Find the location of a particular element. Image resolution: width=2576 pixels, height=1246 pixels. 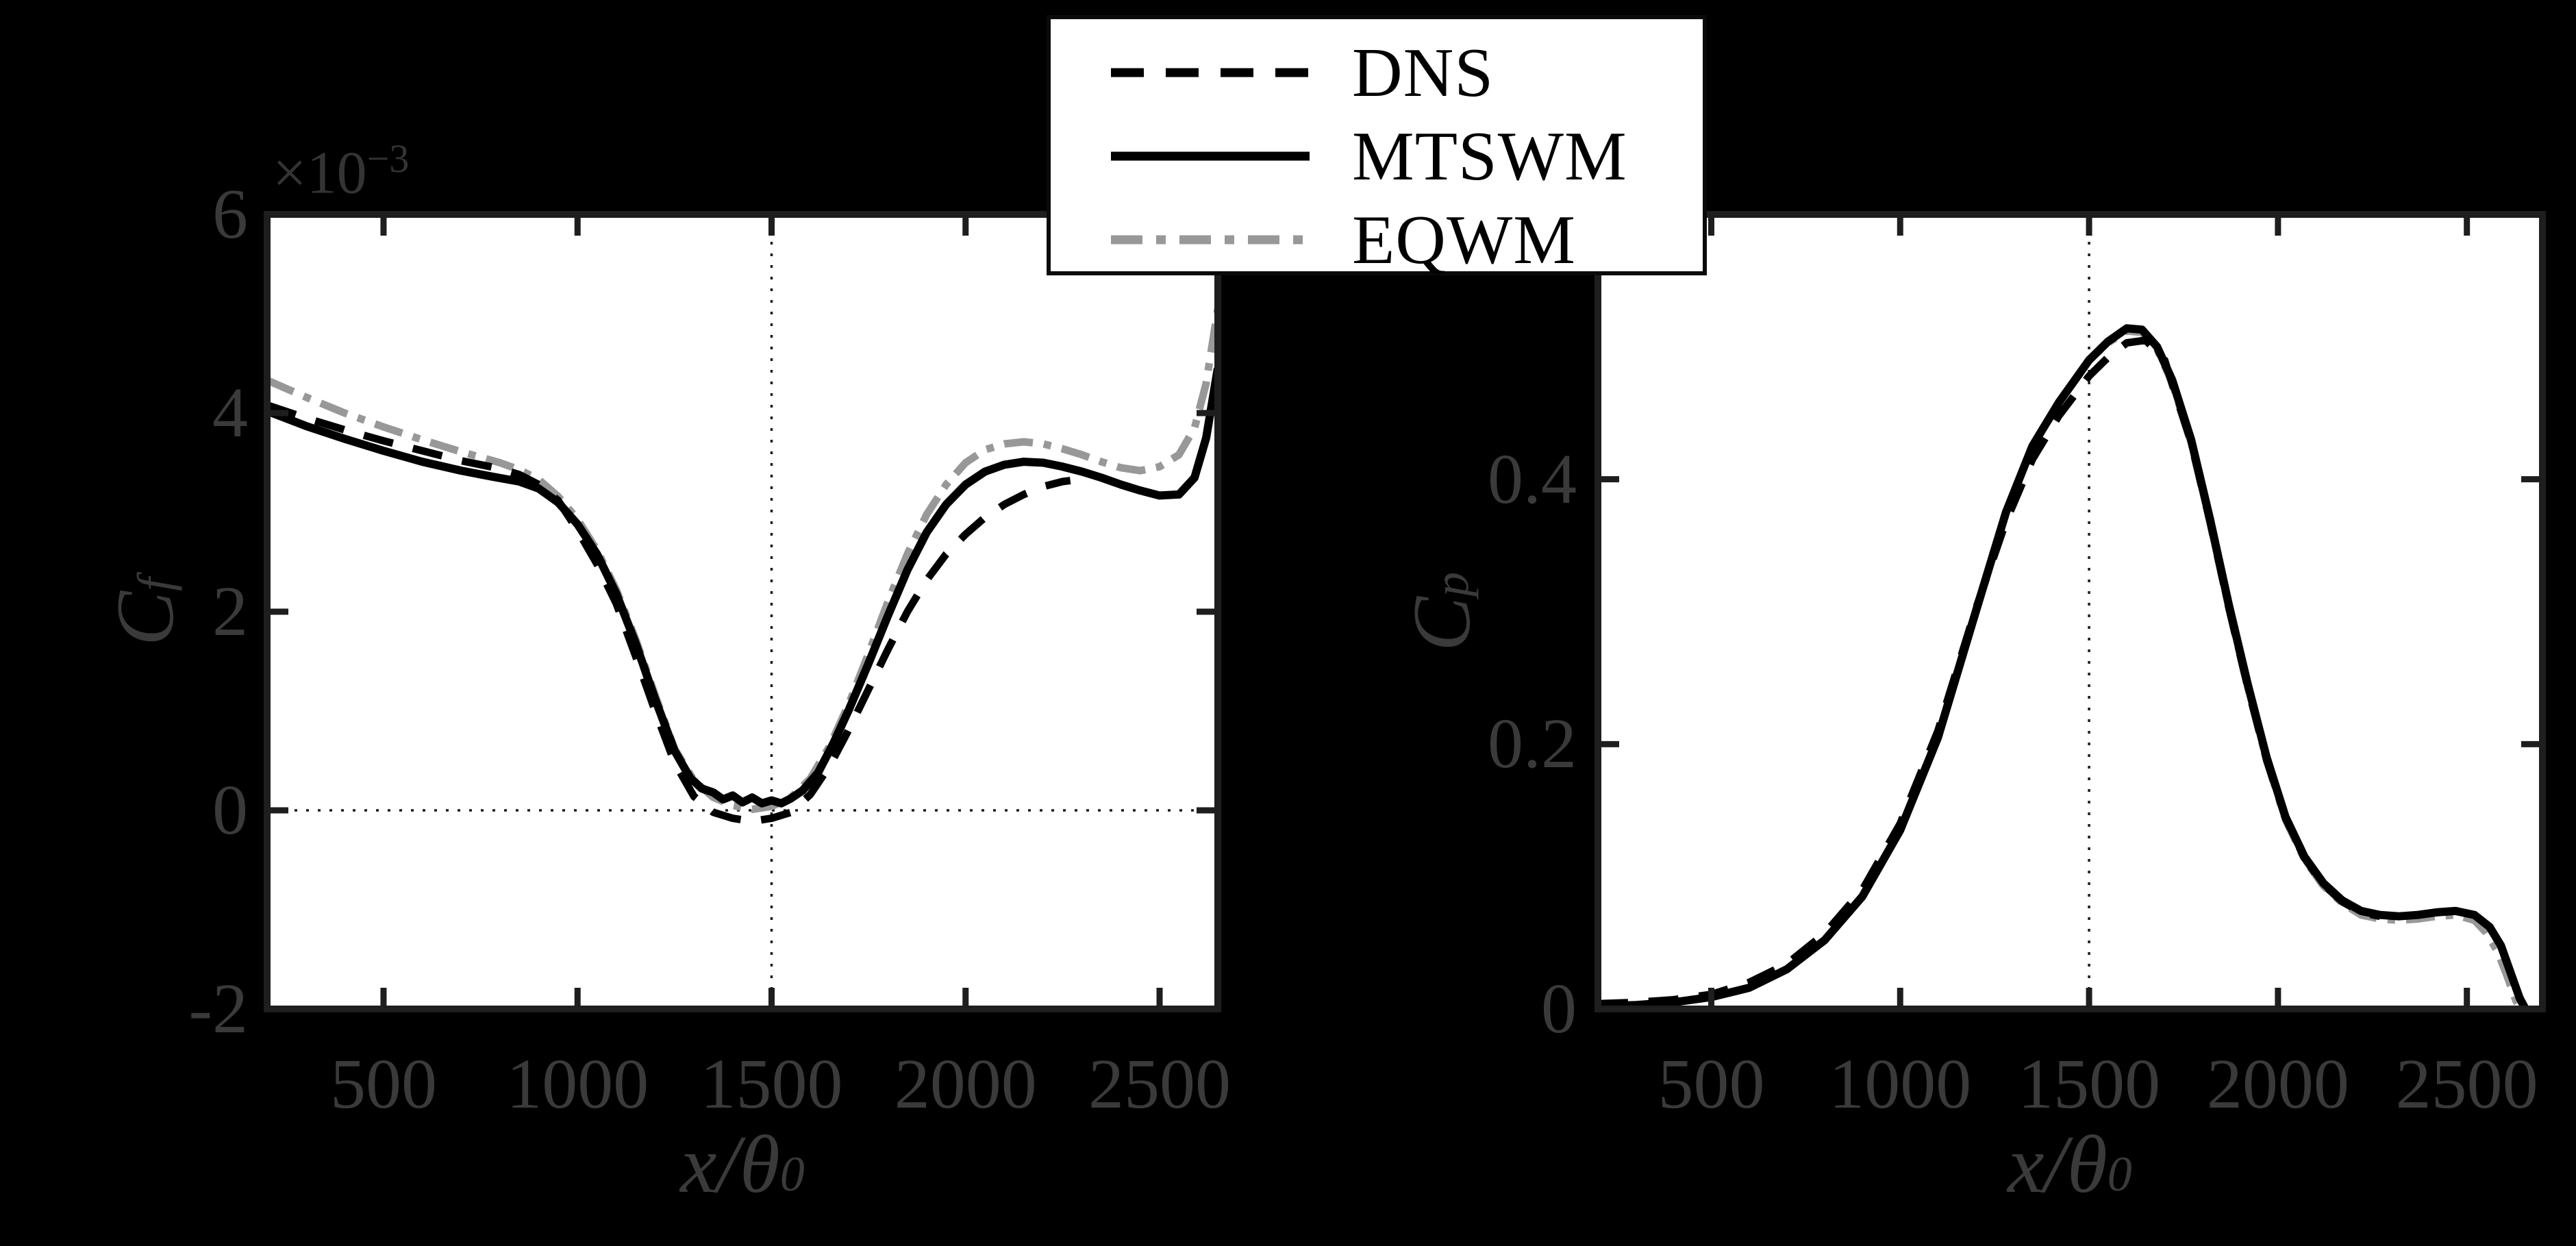

mtswm-line-sample is located at coordinates (1210, 156).